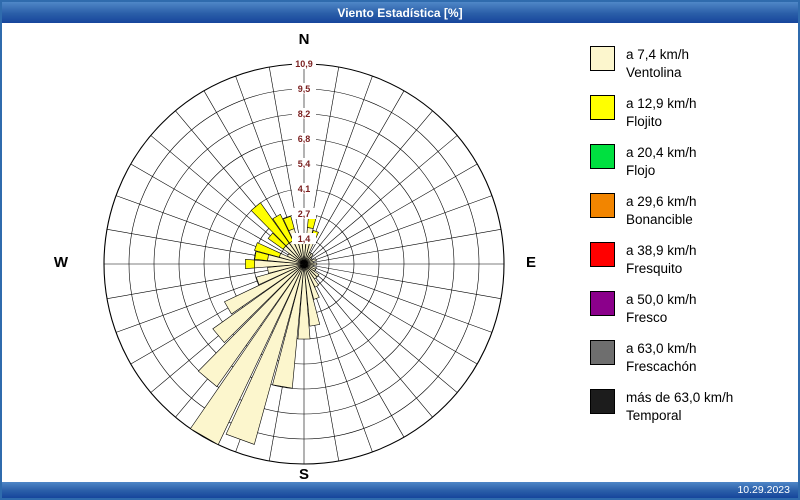 This screenshot has width=800, height=500. What do you see at coordinates (304, 239) in the screenshot?
I see `svg-text: 1,4` at bounding box center [304, 239].